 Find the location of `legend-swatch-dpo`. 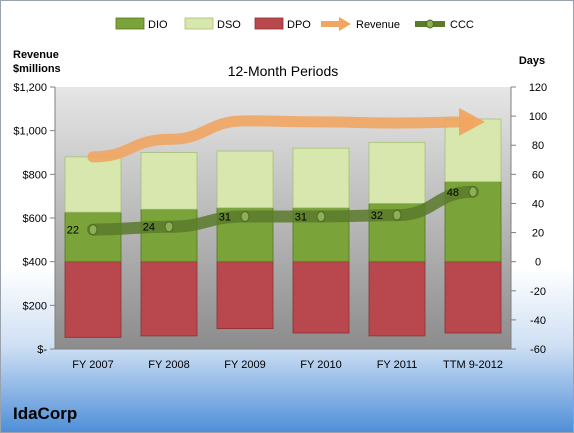

legend-swatch-dpo is located at coordinates (269, 23).